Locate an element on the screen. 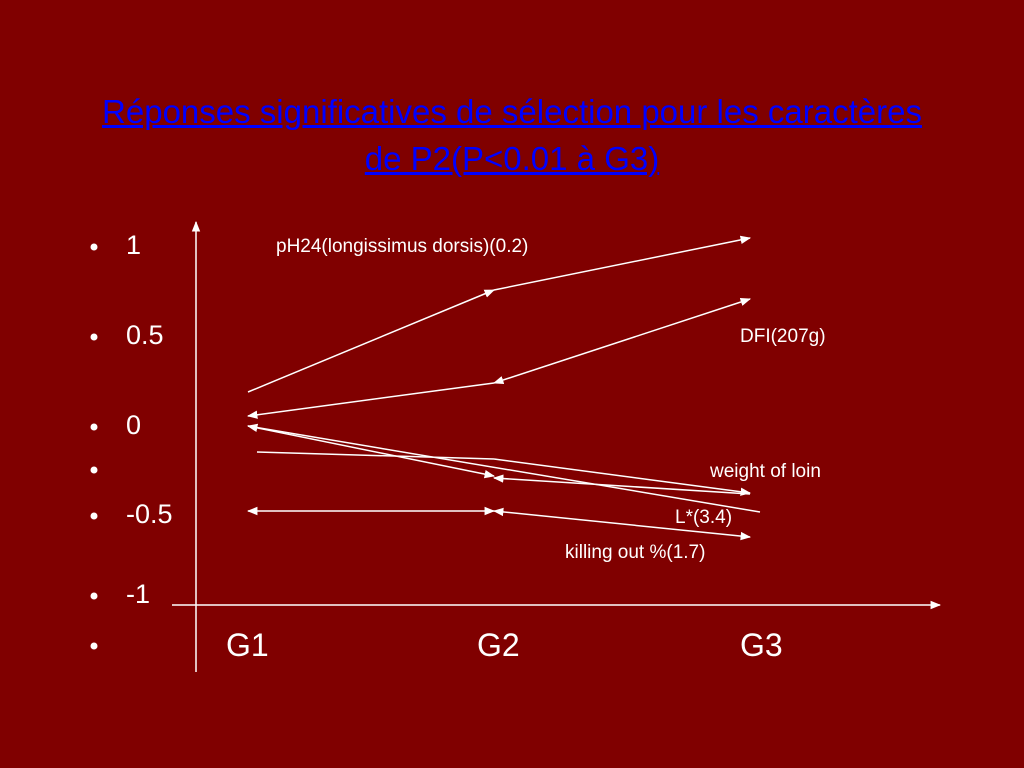 This screenshot has width=1024, height=768. y-label: 1 is located at coordinates (134, 245).